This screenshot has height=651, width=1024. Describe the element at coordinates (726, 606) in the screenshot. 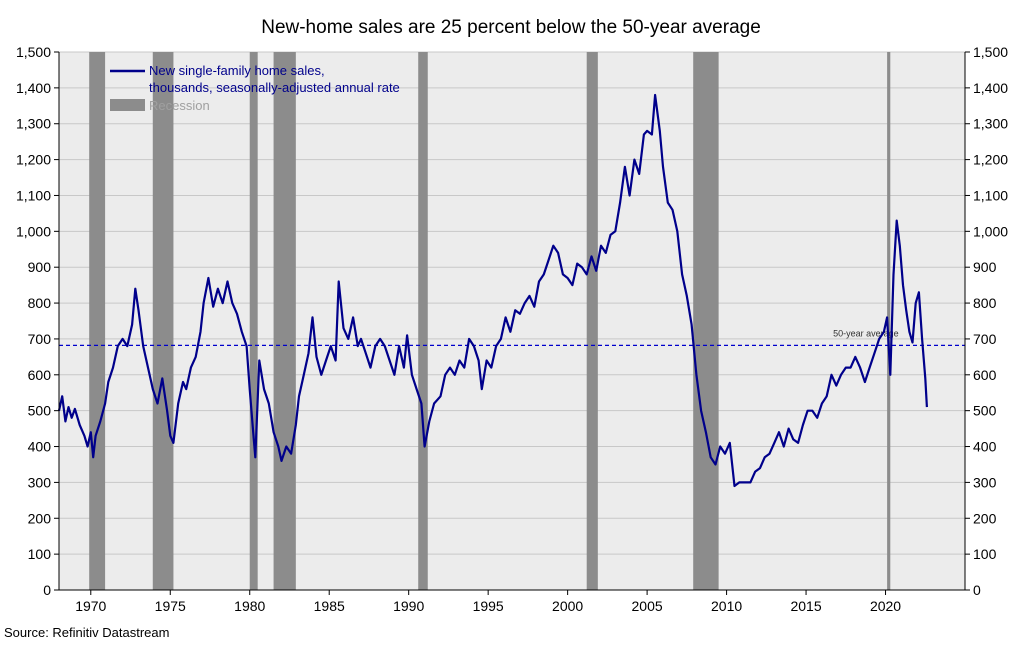

I see `x-tick-label: 2010` at that location.